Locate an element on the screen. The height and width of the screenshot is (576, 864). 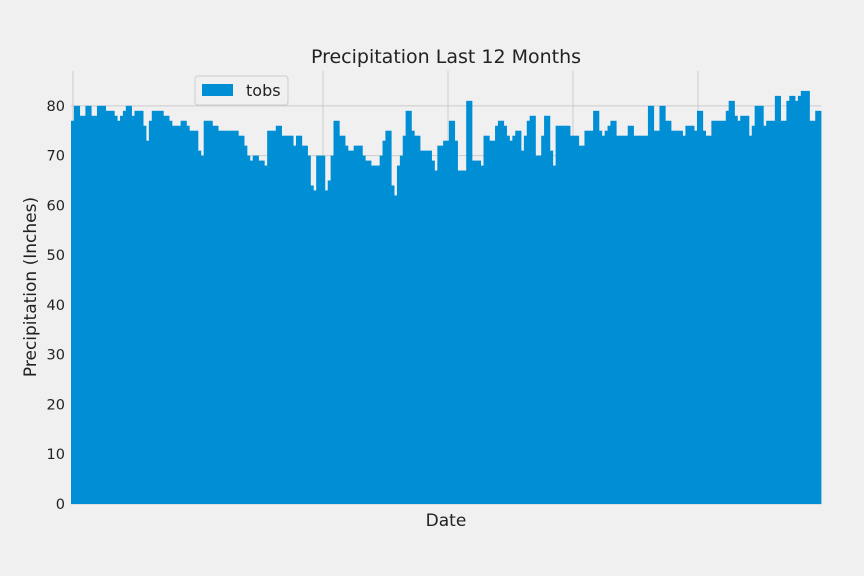
y-tick-label: 30 is located at coordinates (56, 356).